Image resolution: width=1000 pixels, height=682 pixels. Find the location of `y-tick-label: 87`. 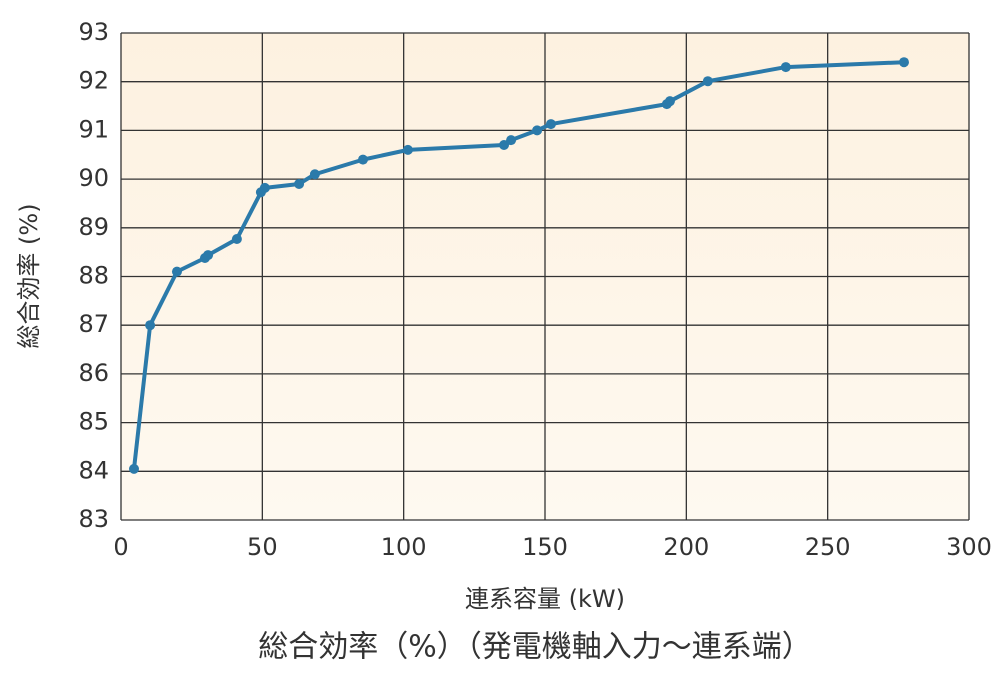

y-tick-label: 87 is located at coordinates (93, 324).